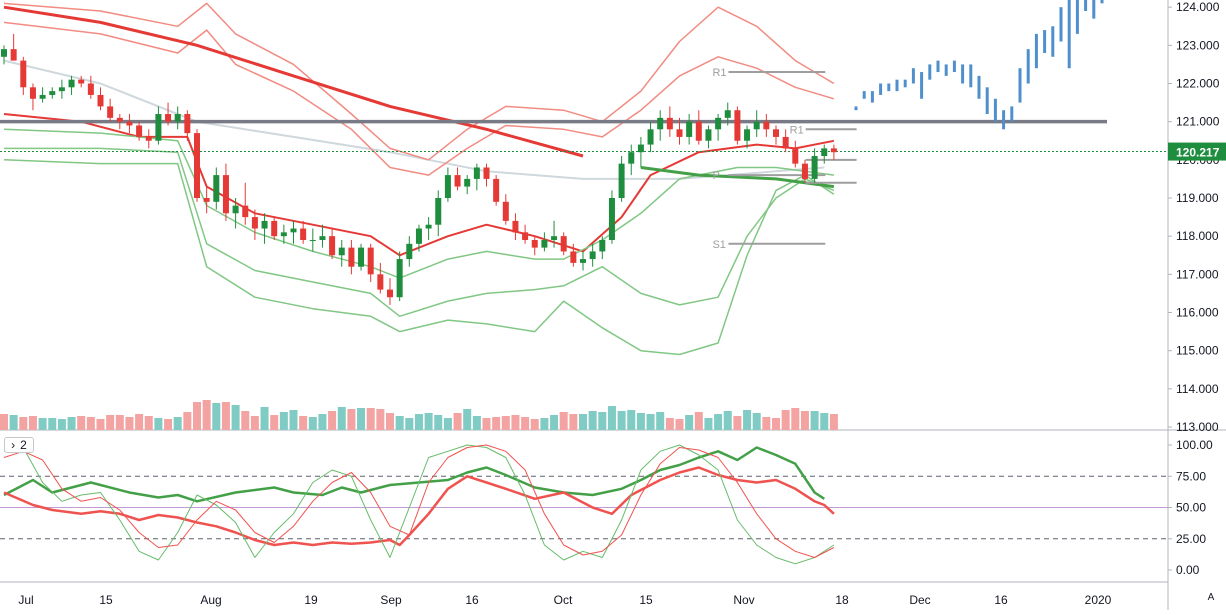 The image size is (1226, 615). Describe the element at coordinates (1191, 508) in the screenshot. I see `osc-tick-label: 50.00` at that location.